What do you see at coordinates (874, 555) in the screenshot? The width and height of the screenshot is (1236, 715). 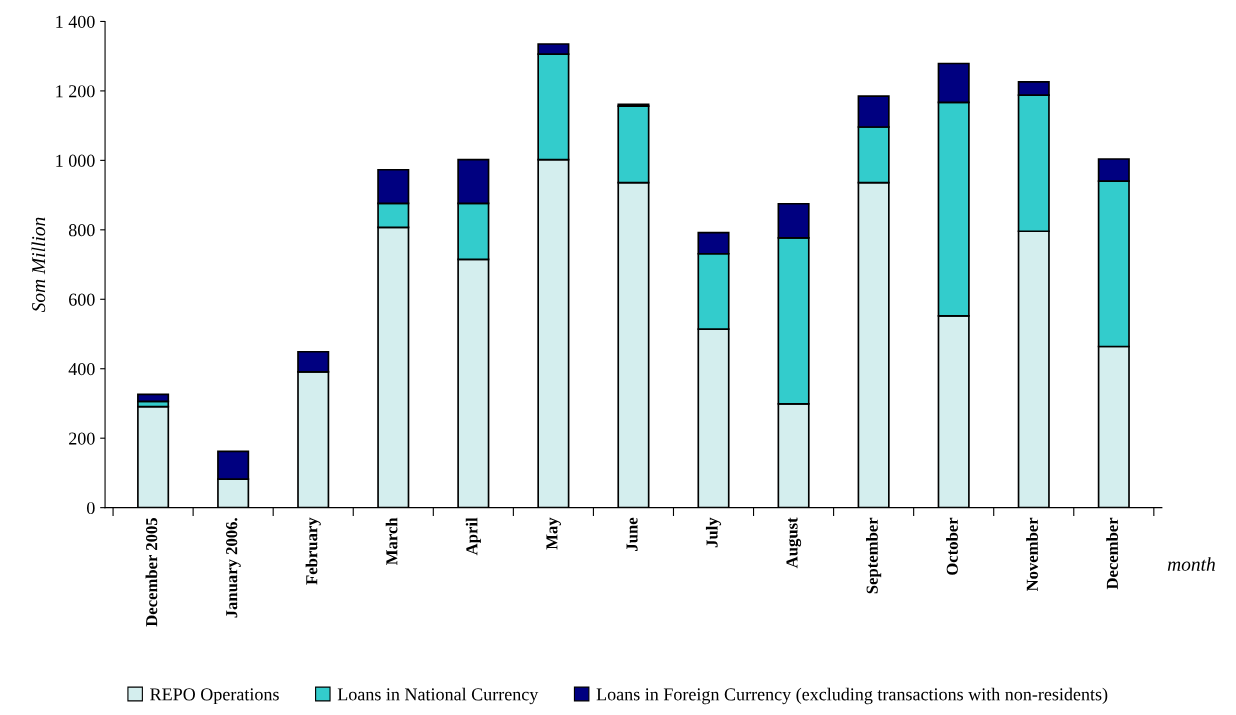 I see `x-tick-label: September` at bounding box center [874, 555].